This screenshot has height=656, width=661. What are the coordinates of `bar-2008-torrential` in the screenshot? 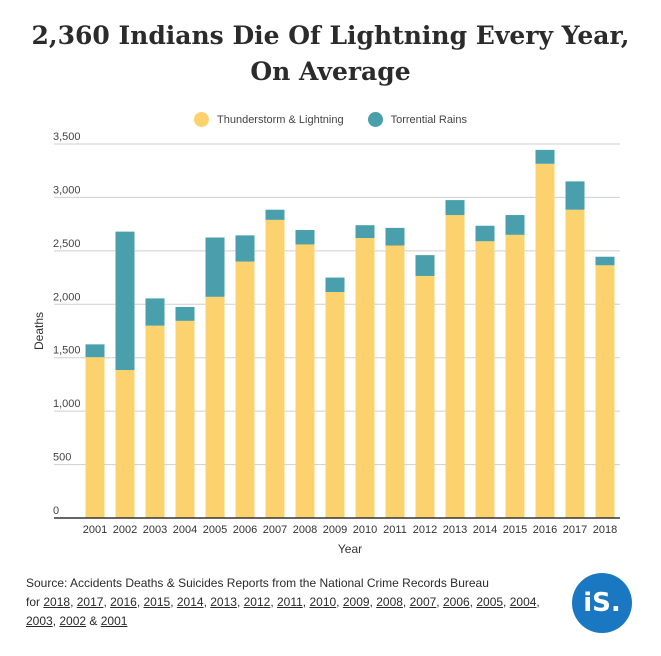 It's located at (305, 237).